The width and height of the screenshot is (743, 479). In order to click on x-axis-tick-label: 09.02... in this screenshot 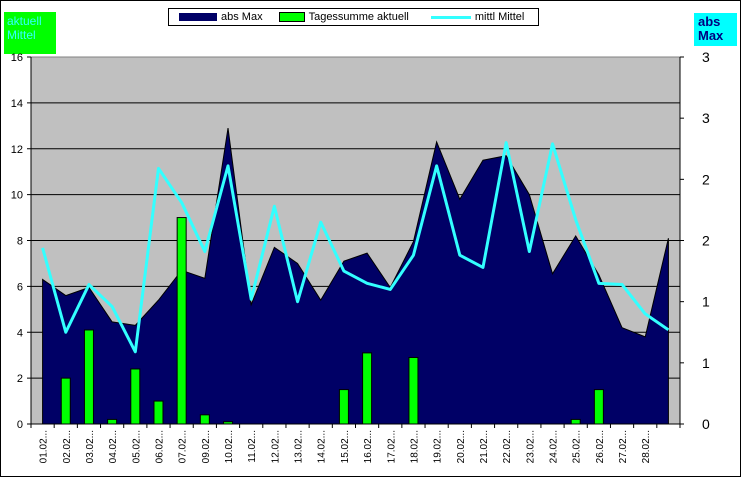, I will do `click(206, 446)`.